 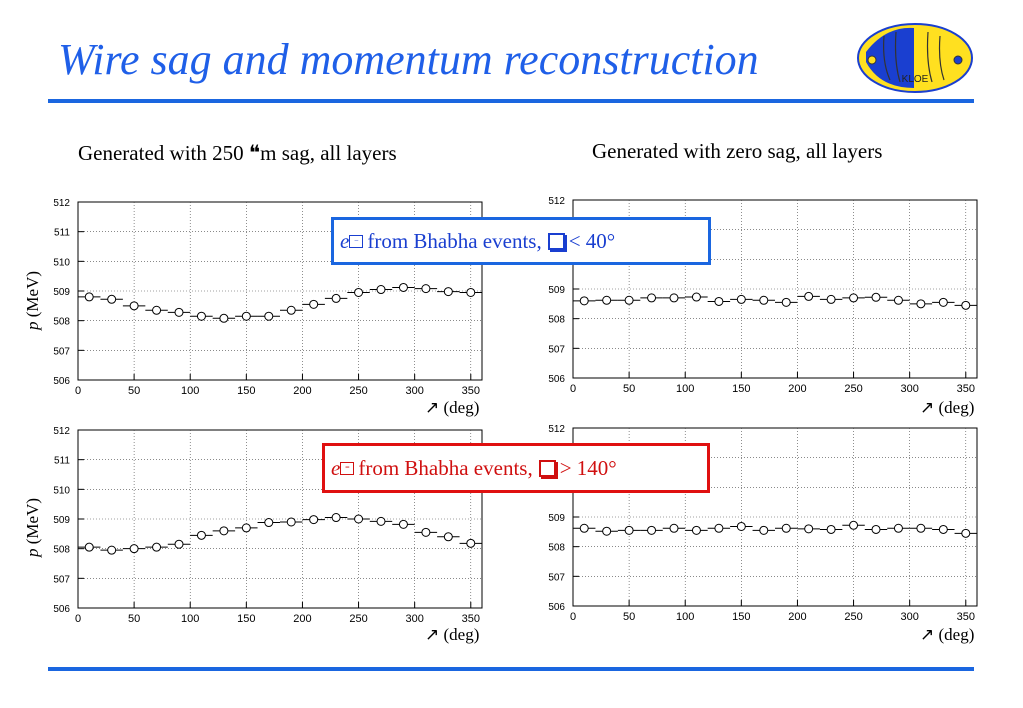 What do you see at coordinates (32, 326) in the screenshot?
I see `y-axis-symbol: p` at bounding box center [32, 326].